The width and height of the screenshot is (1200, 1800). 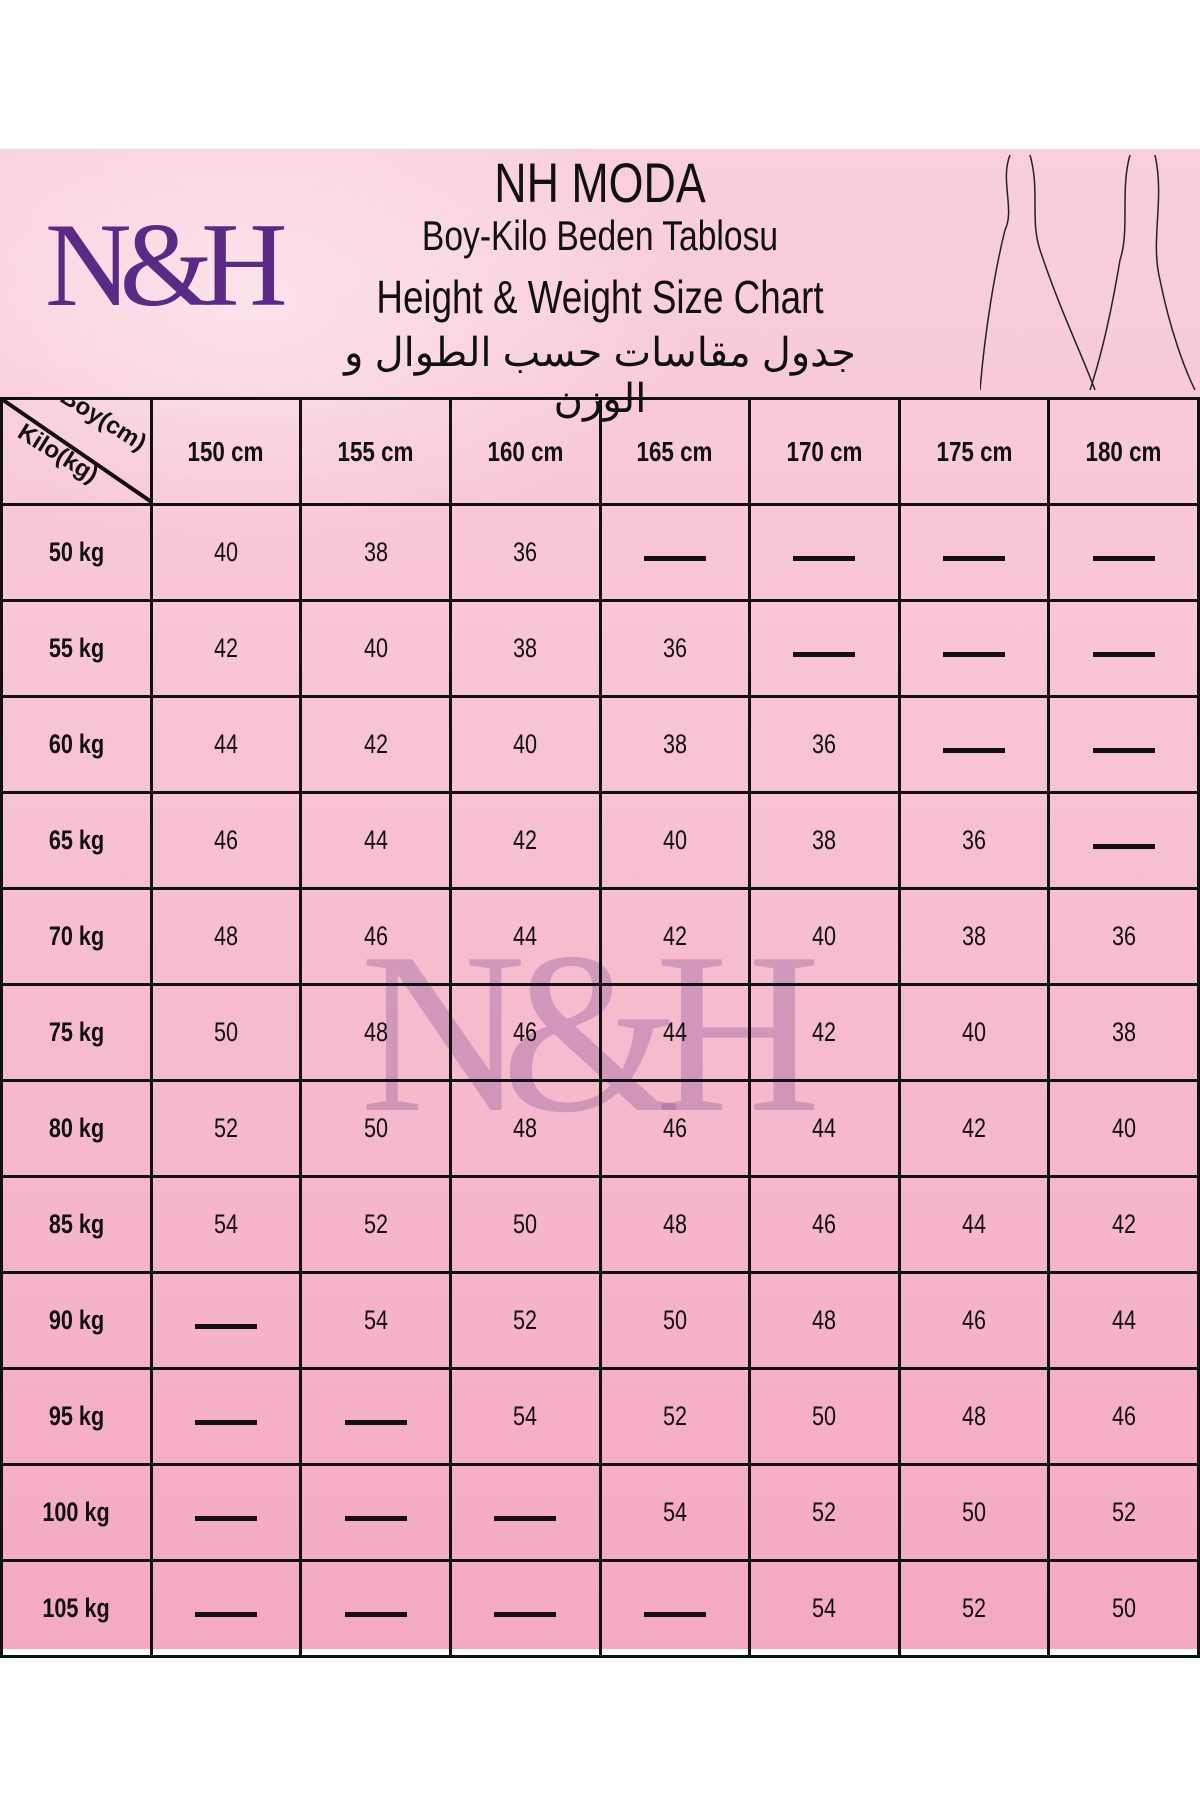 I want to click on row-header: 65 kg, so click(x=76, y=840).